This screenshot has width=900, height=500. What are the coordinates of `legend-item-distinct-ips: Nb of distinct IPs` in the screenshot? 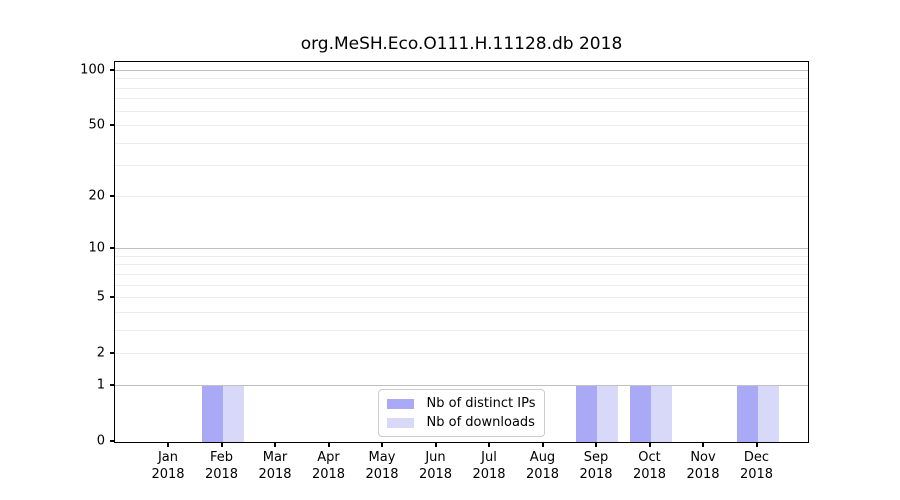 It's located at (461, 403).